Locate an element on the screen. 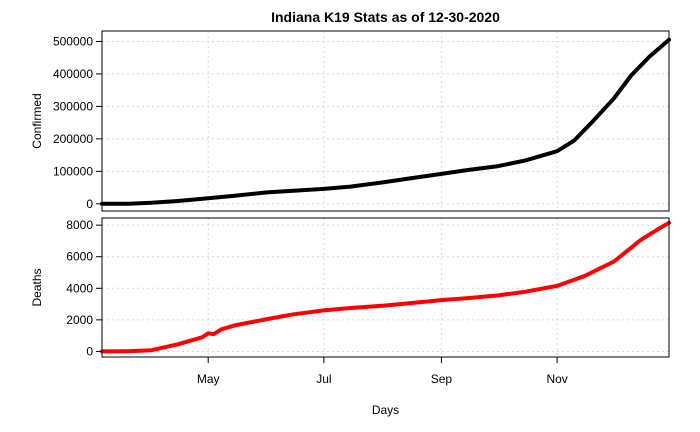 The image size is (700, 432). y-tick-label: 8000 is located at coordinates (79, 225).